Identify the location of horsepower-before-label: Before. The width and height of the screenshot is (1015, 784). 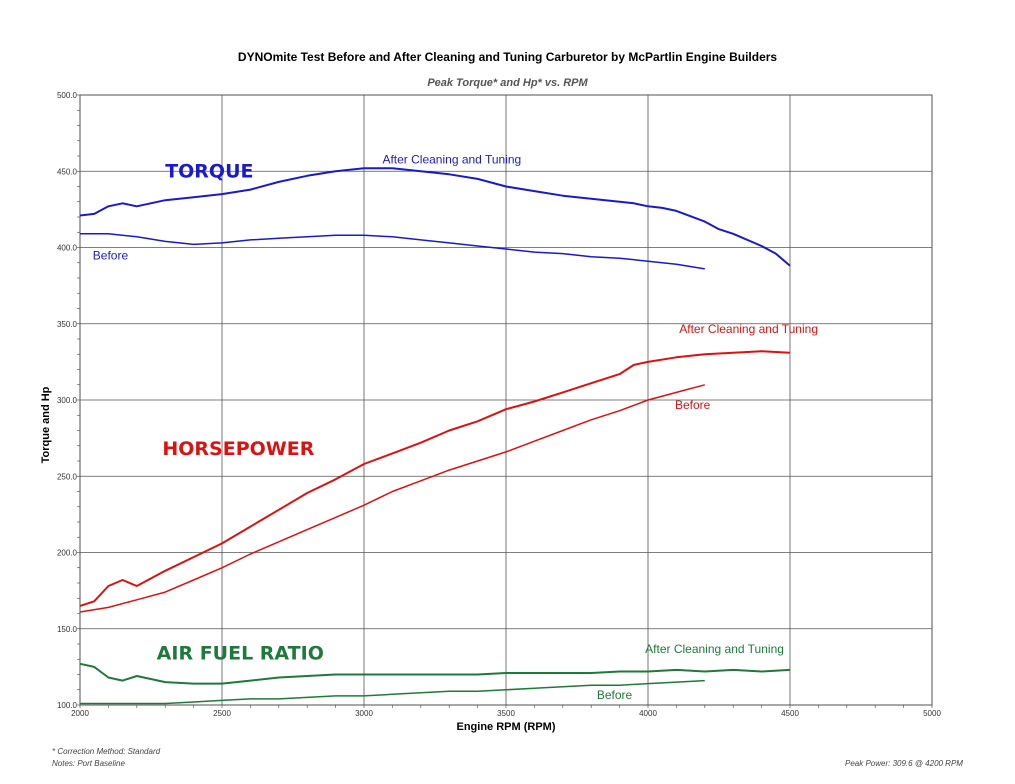
(693, 405).